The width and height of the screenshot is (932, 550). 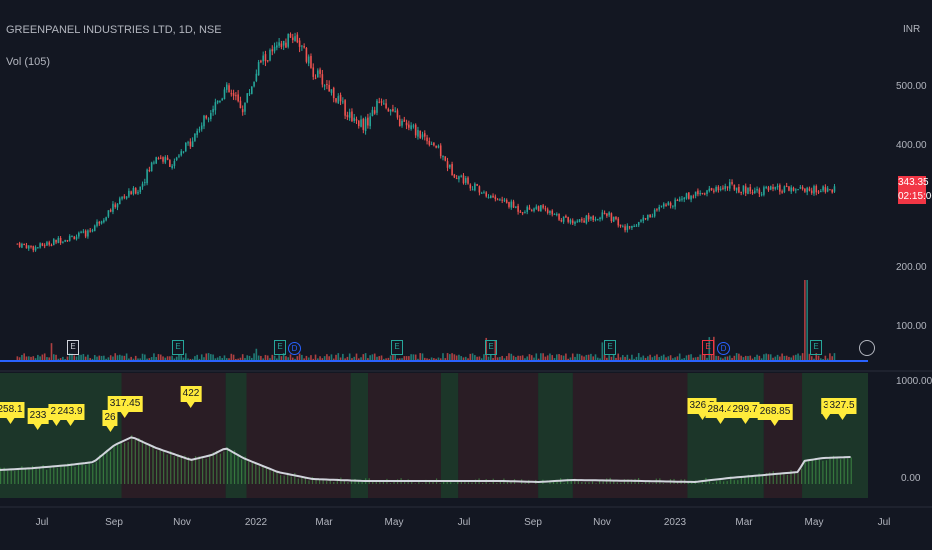 What do you see at coordinates (826, 409) in the screenshot?
I see `indicator-callout: 3` at bounding box center [826, 409].